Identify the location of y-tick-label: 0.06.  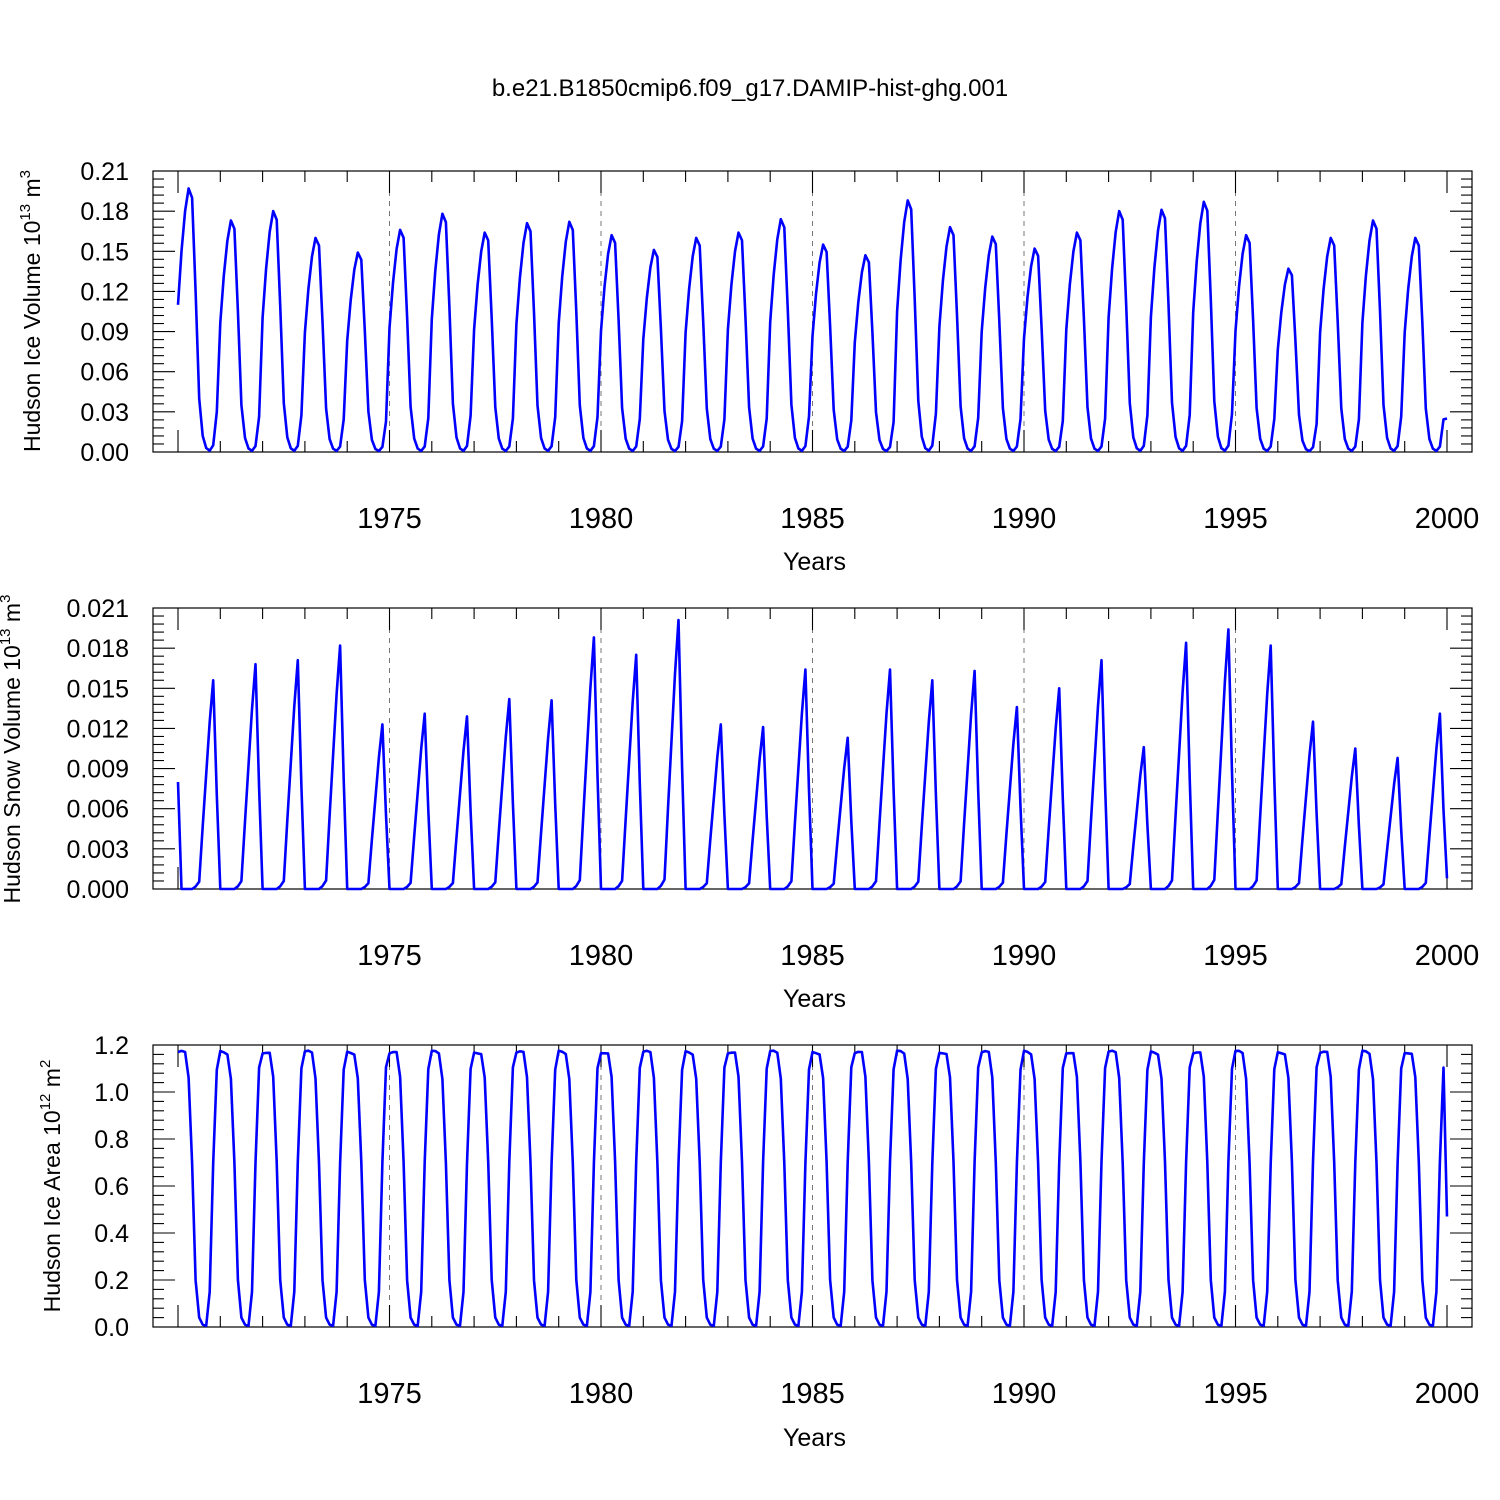
(104, 373).